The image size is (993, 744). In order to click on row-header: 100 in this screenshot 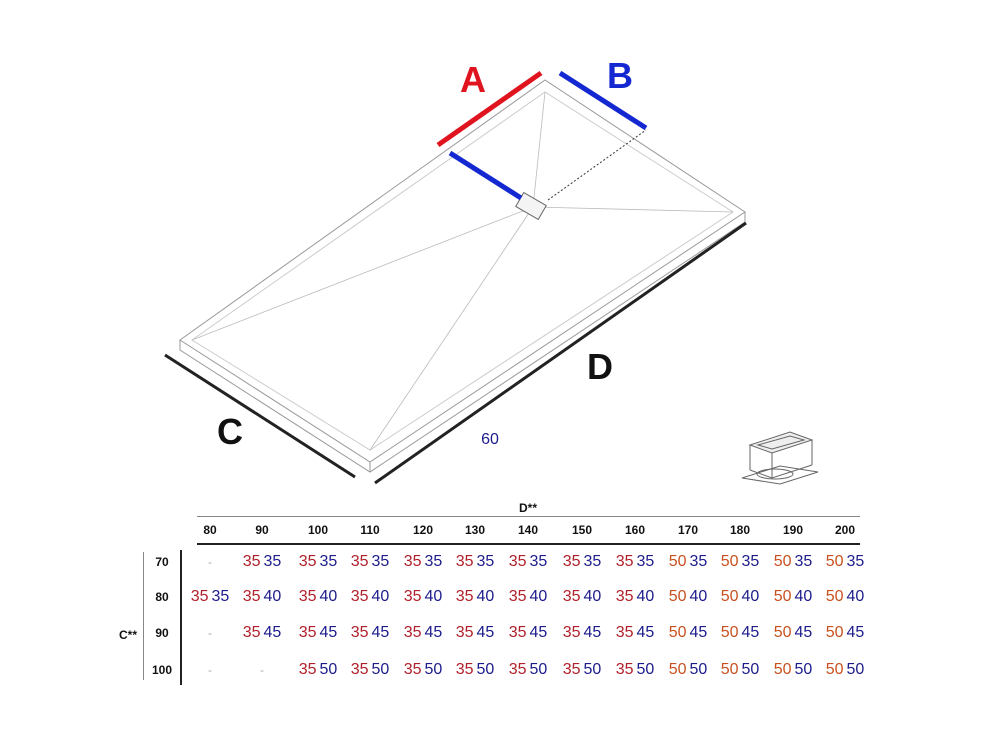, I will do `click(162, 670)`.